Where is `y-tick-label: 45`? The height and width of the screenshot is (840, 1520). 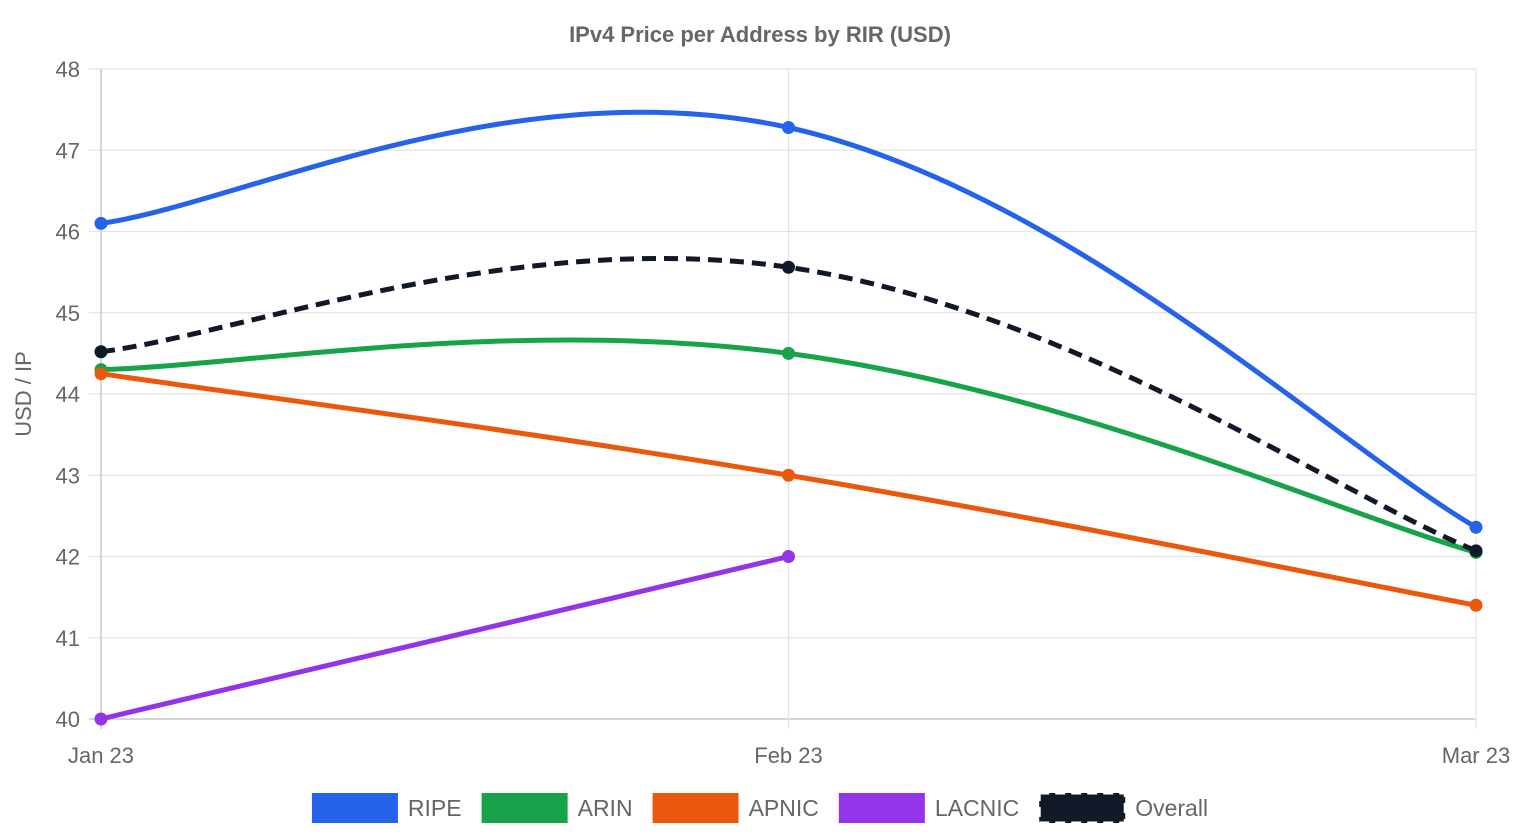
y-tick-label: 45 is located at coordinates (68, 313).